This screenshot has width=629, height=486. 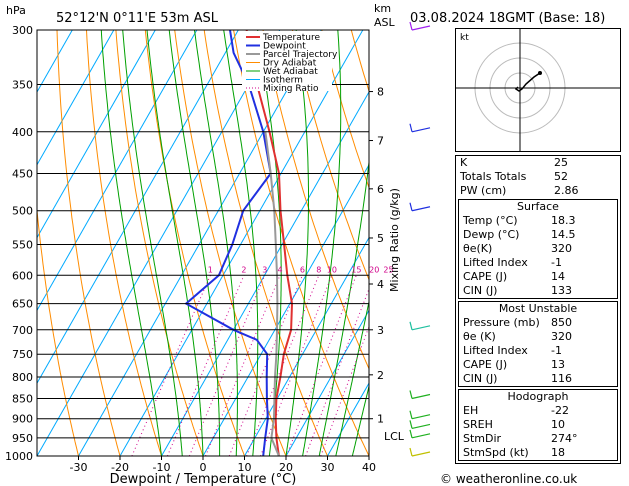 I want to click on x-tick-label: -30, so click(x=79, y=467).